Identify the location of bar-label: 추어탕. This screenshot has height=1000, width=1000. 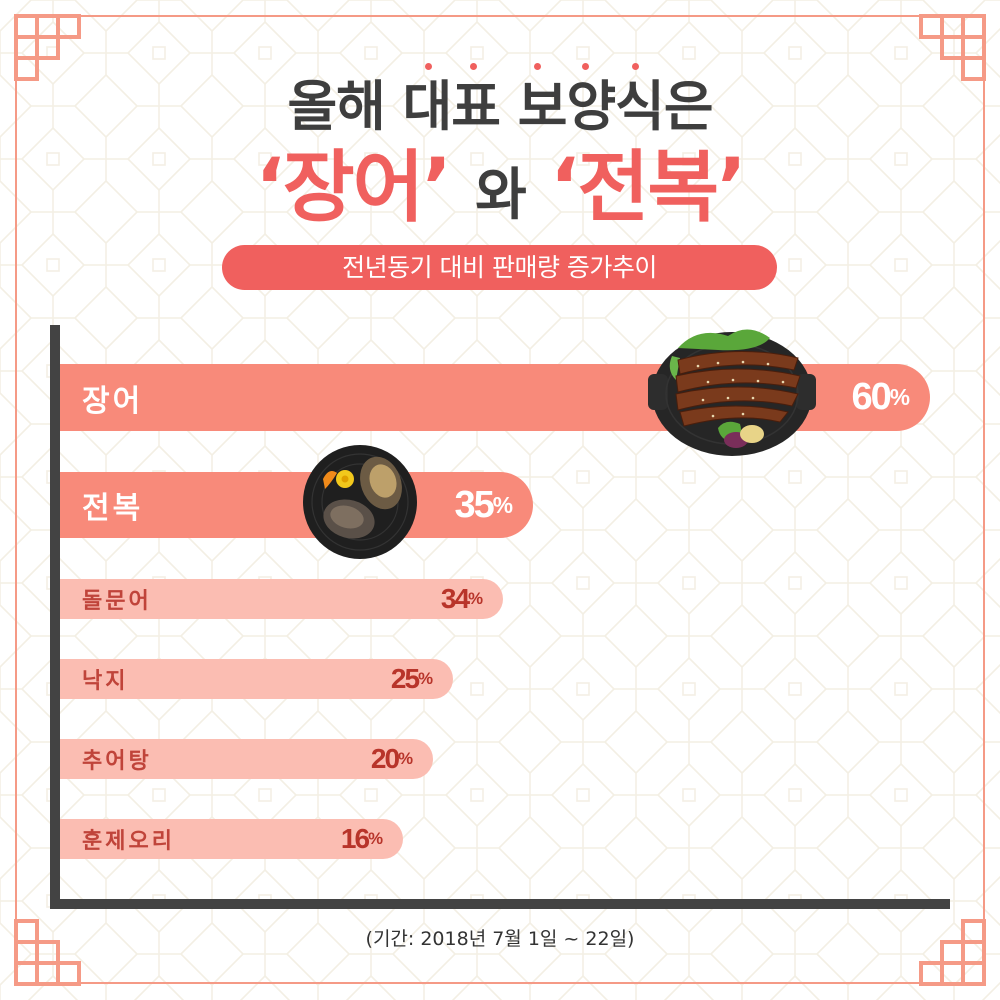
(117, 761).